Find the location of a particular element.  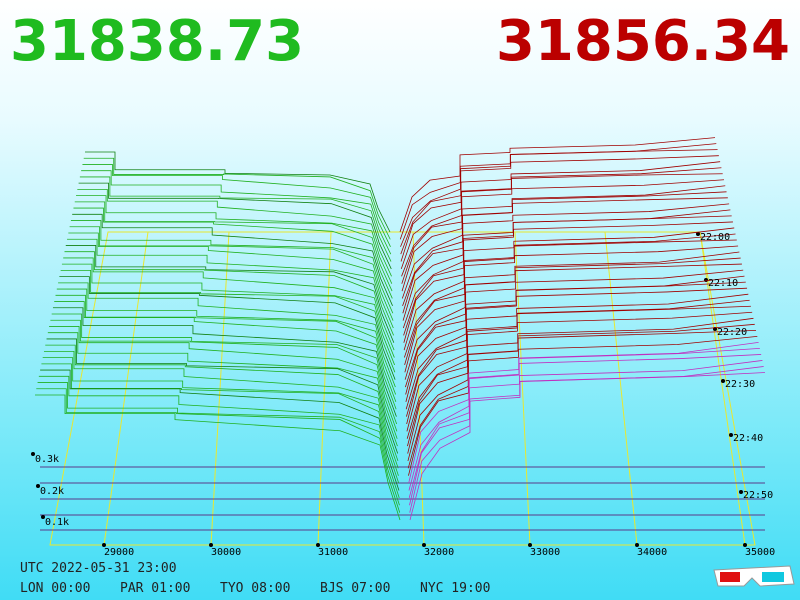

time-label: 22:00 is located at coordinates (715, 237).